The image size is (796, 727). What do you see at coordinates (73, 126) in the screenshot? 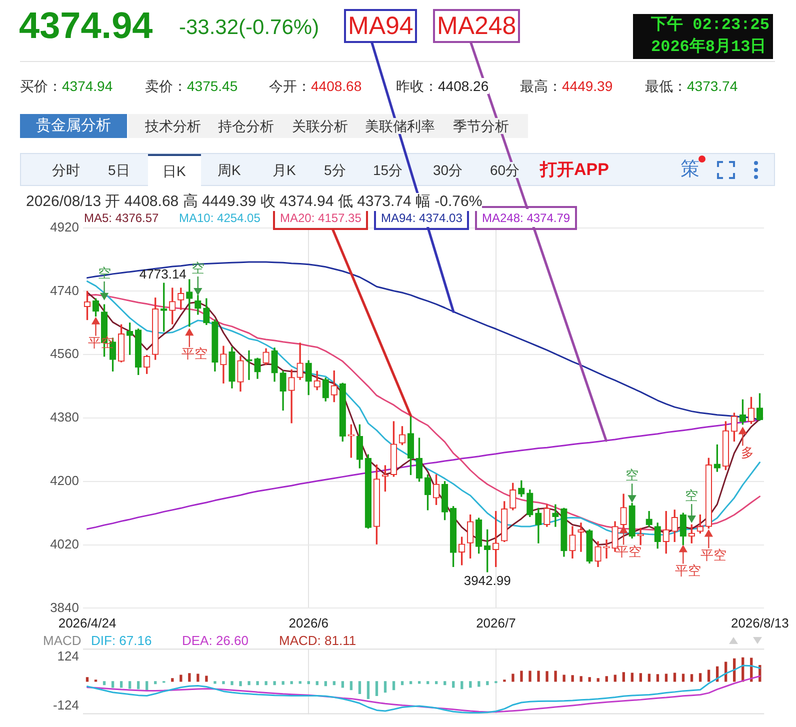
I see `text: 贵金属分析` at bounding box center [73, 126].